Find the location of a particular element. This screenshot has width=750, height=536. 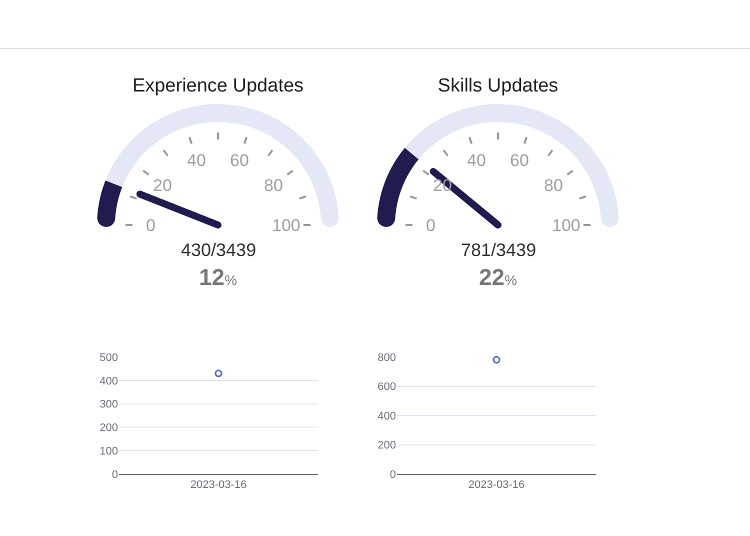

text: 430/3439 is located at coordinates (218, 250).